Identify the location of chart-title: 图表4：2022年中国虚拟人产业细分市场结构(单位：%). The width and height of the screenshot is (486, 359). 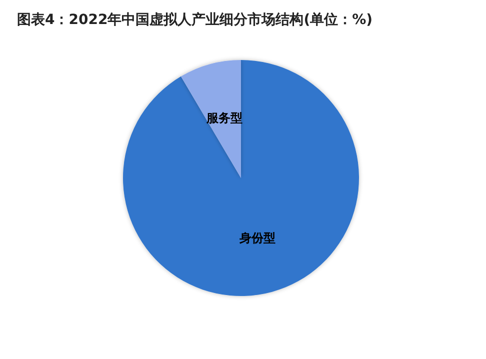
(195, 19).